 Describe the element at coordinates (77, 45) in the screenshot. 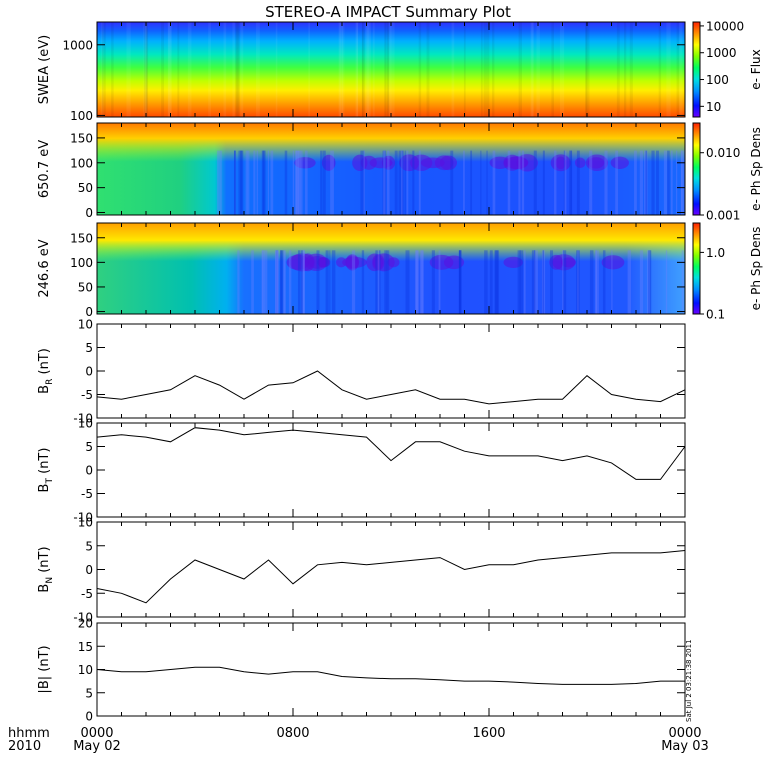

I see `y-tick-label: 1000` at that location.